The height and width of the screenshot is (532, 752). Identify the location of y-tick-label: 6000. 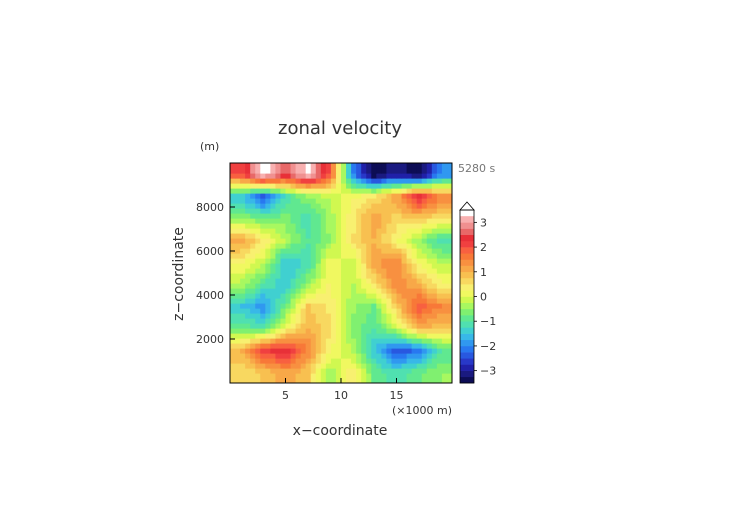
(210, 251).